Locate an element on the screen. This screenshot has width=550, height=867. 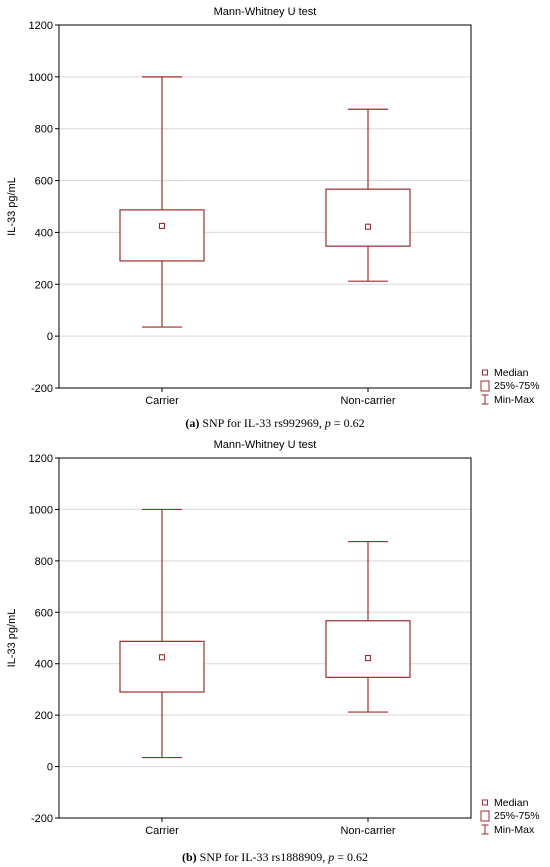
caption-b: (b) SNP for IL-33 rs1888909, p = 0.62 is located at coordinates (275, 857).